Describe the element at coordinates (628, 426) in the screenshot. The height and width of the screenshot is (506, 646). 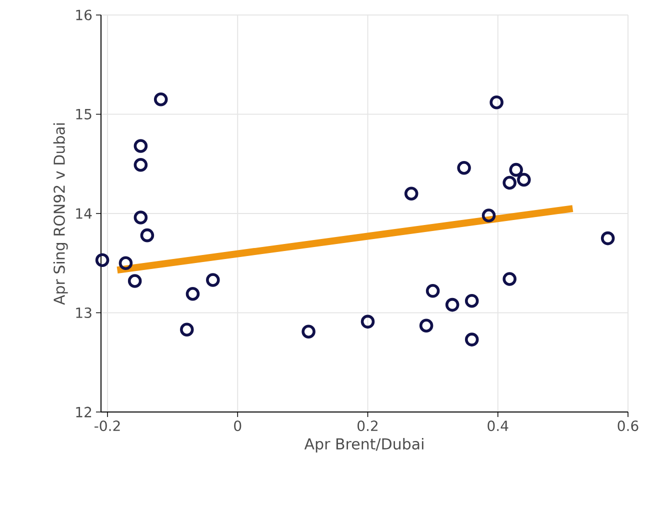
I see `x-tick-label: 0.6` at that location.